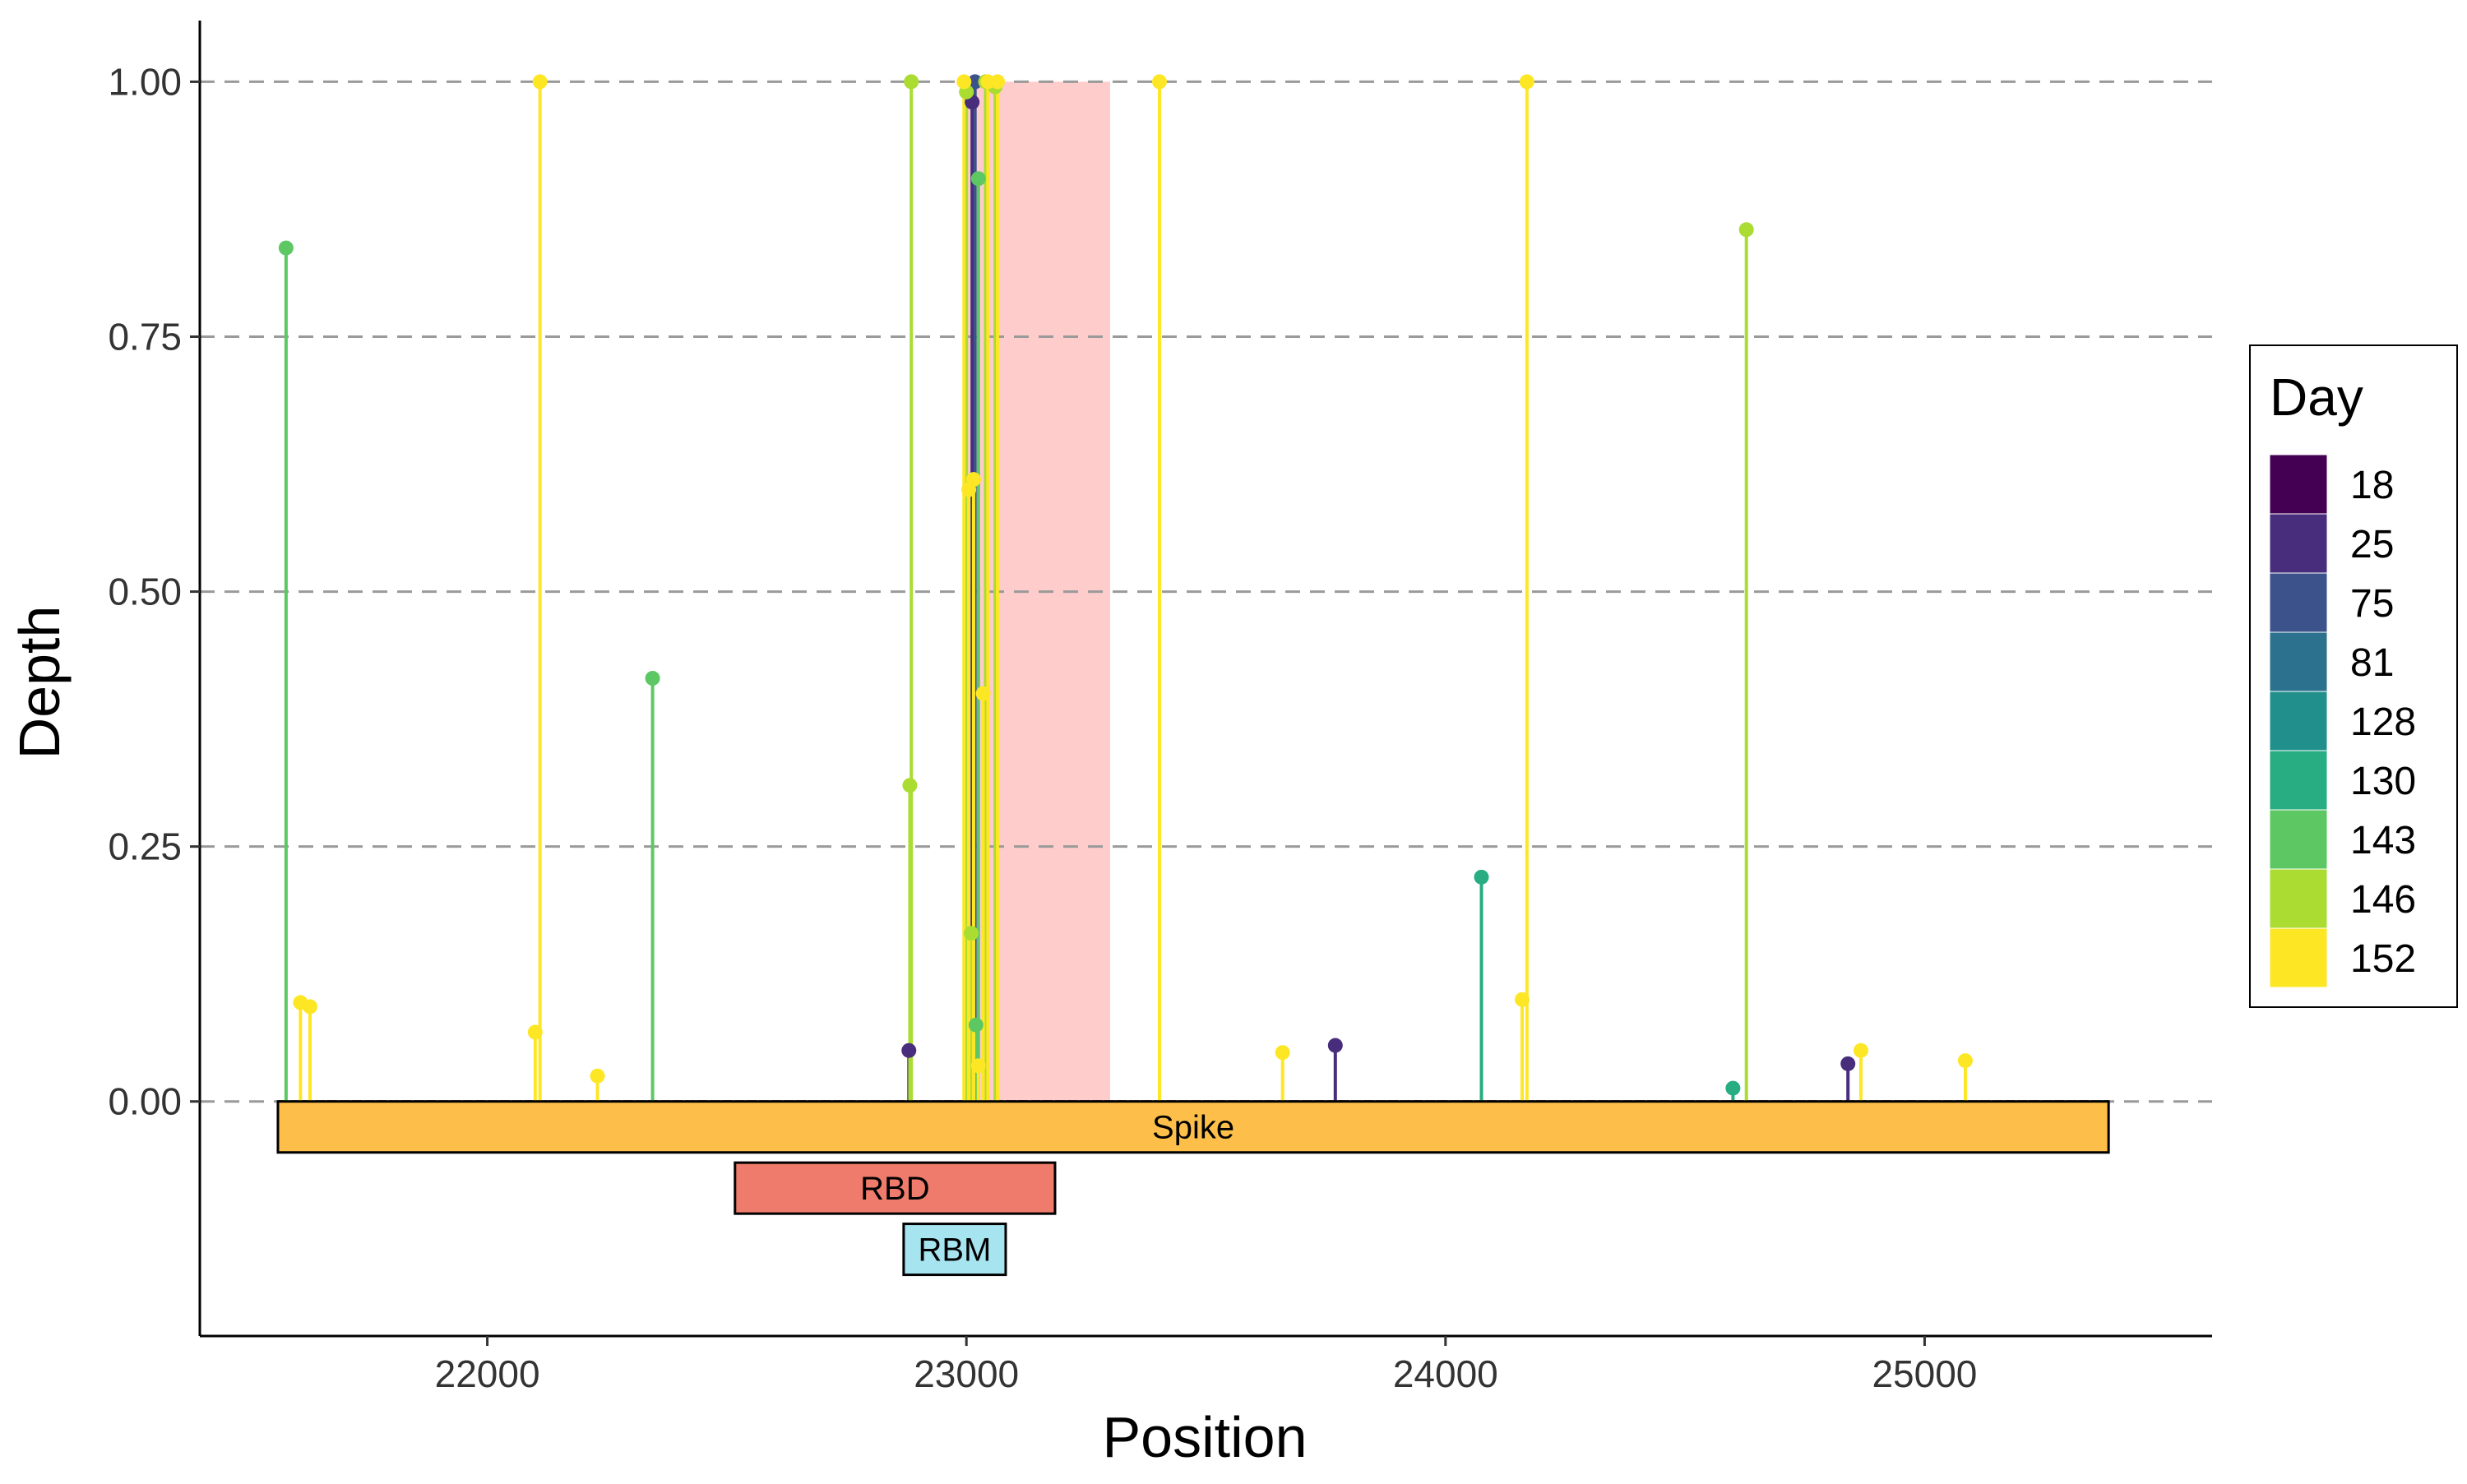 This screenshot has height=1484, width=2467. What do you see at coordinates (2372, 485) in the screenshot?
I see `legend-label: 18` at bounding box center [2372, 485].